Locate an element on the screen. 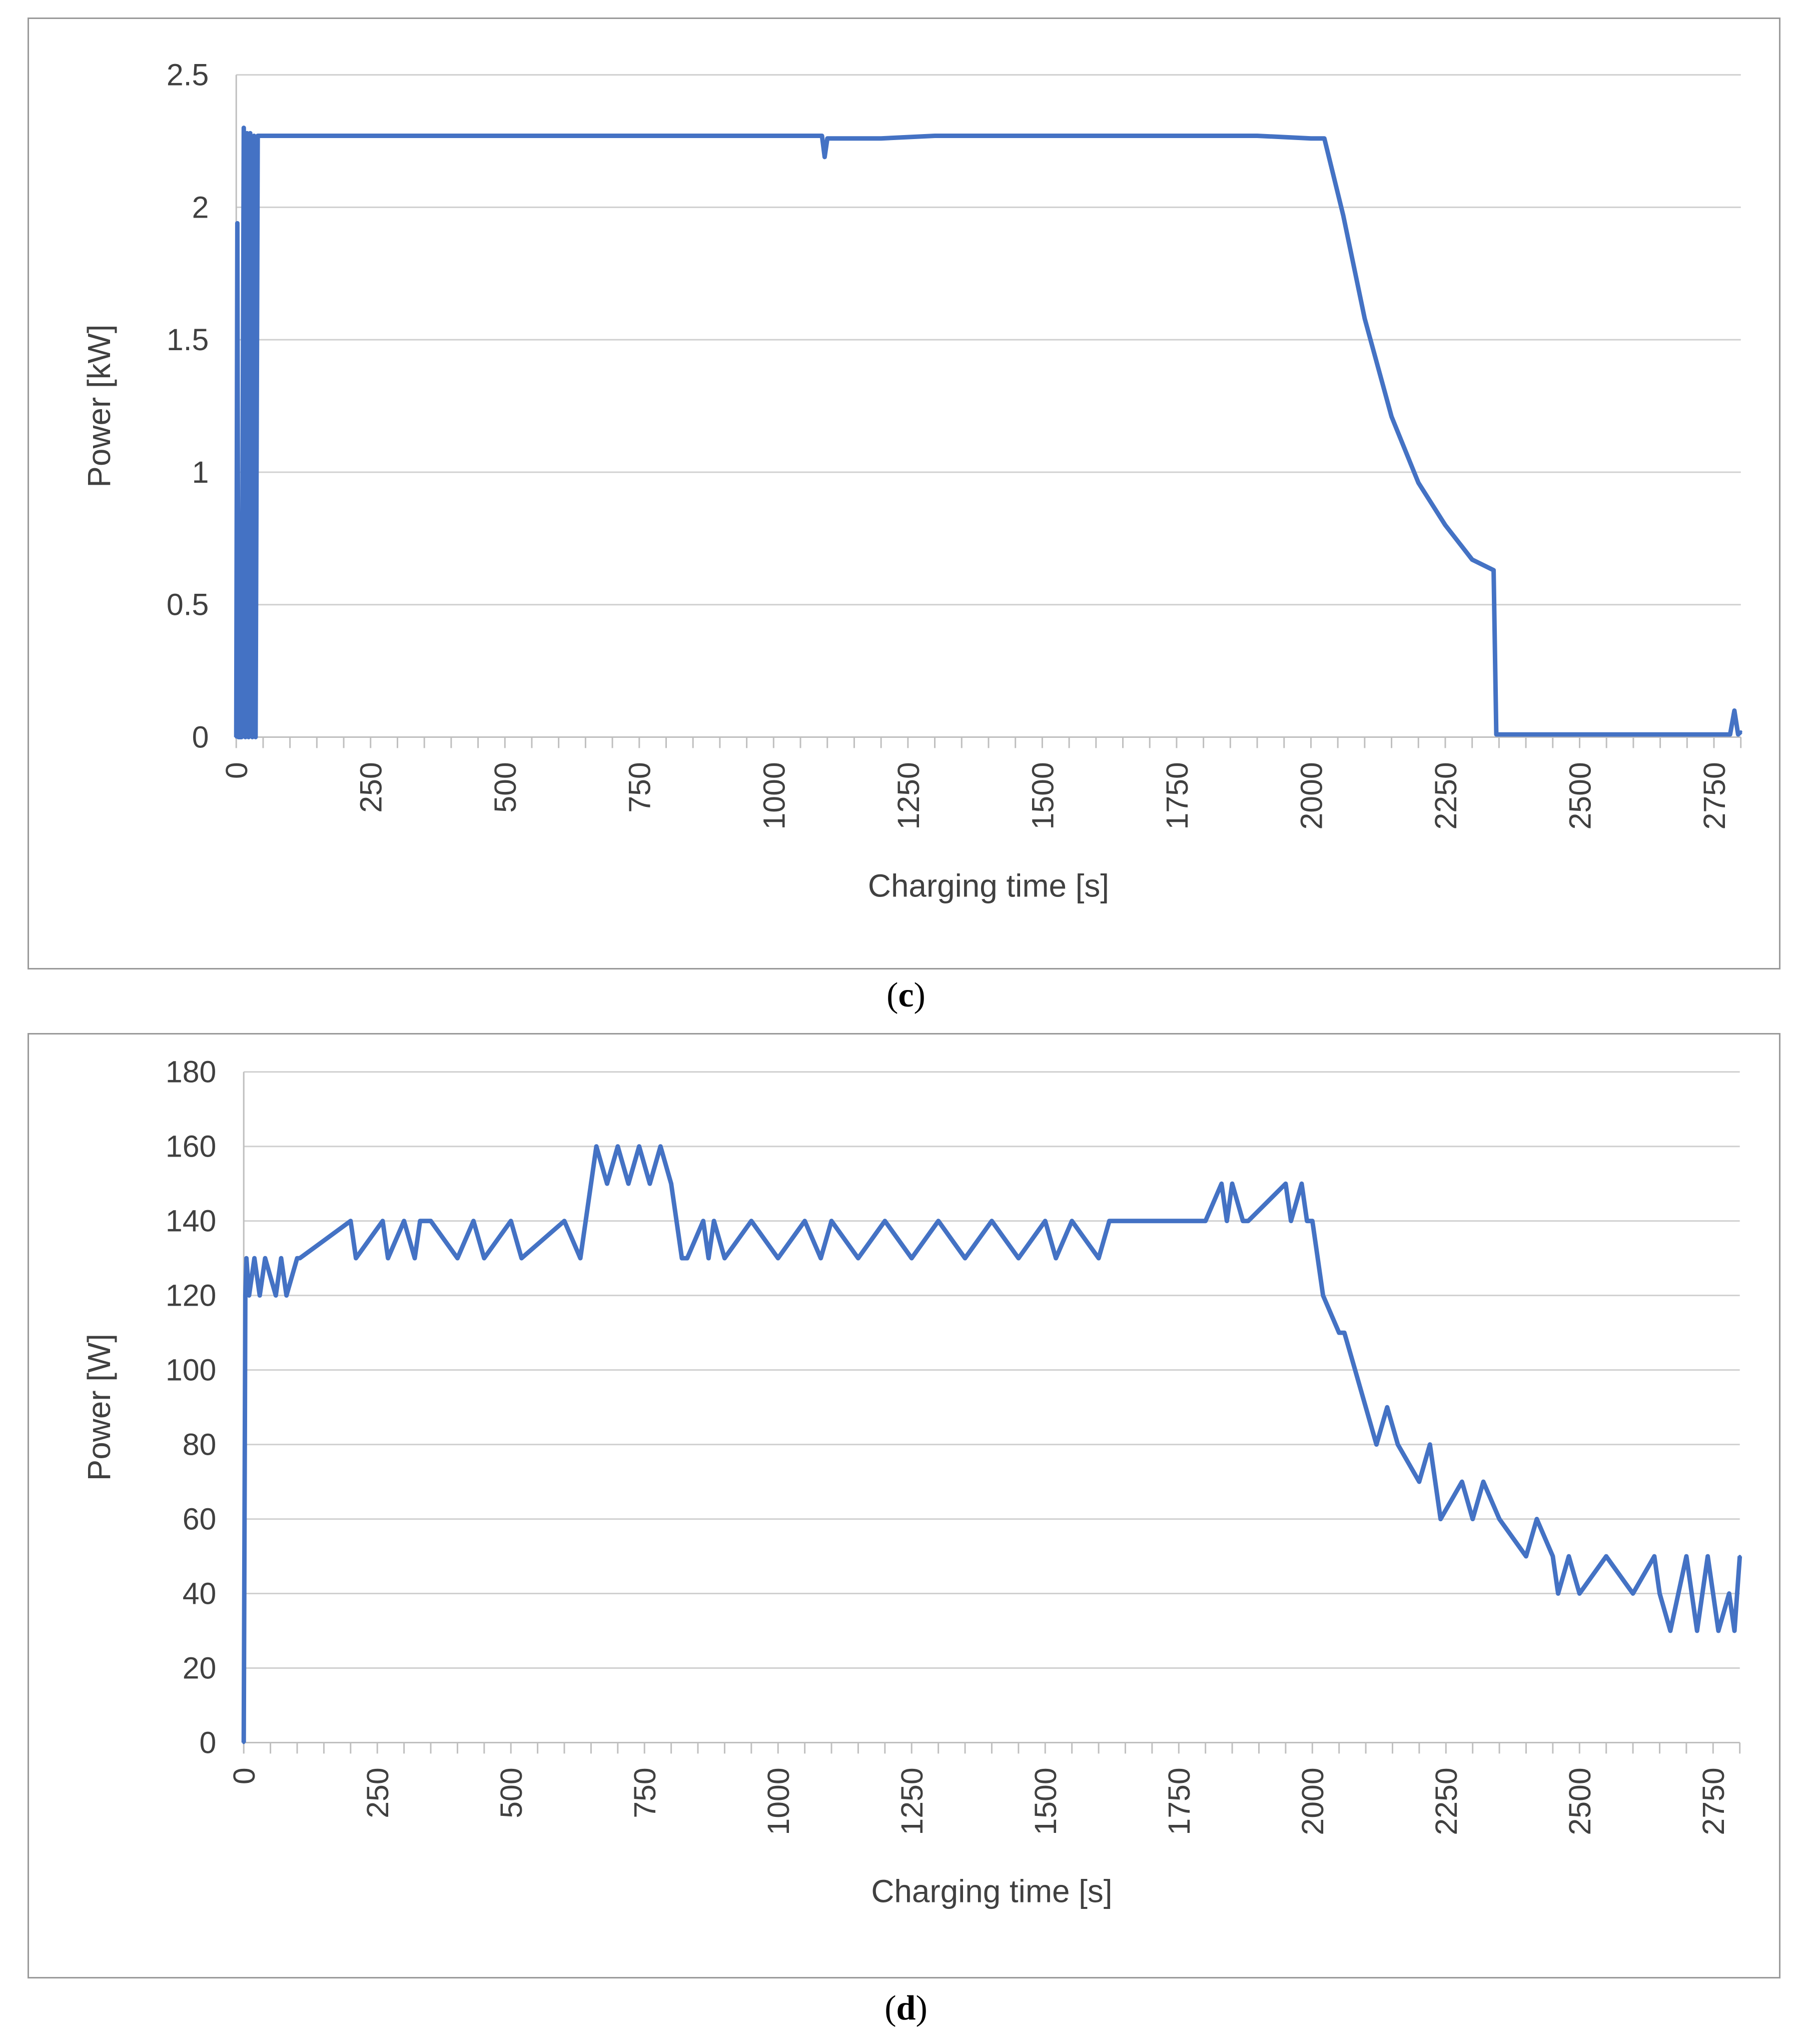  panel-d-y-tick-label: 100 is located at coordinates (191, 1370).